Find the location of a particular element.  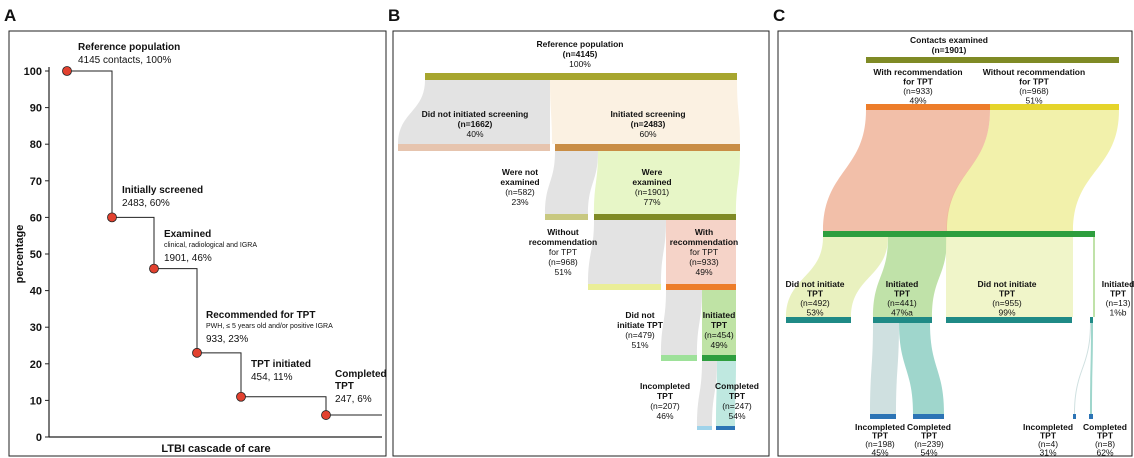

node-incompleted-line: TPT is located at coordinates (665, 396).